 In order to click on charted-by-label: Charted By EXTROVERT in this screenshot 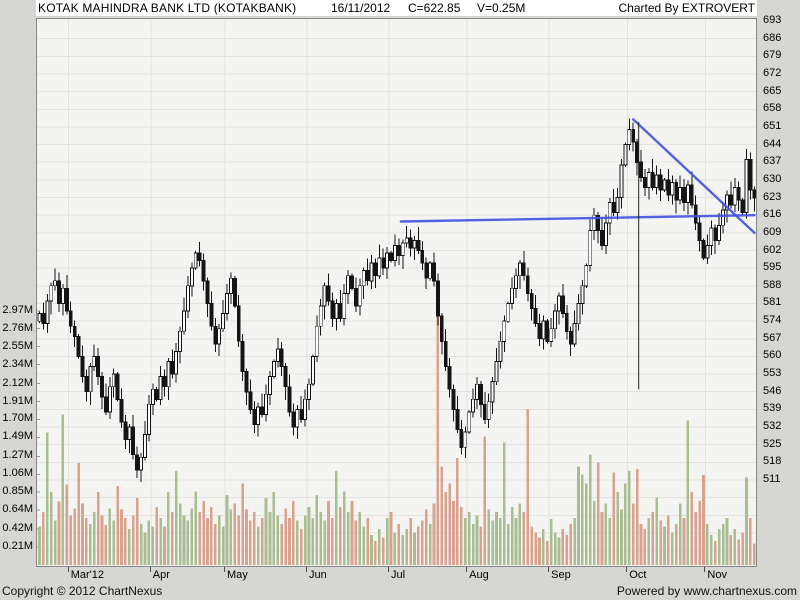, I will do `click(687, 8)`.